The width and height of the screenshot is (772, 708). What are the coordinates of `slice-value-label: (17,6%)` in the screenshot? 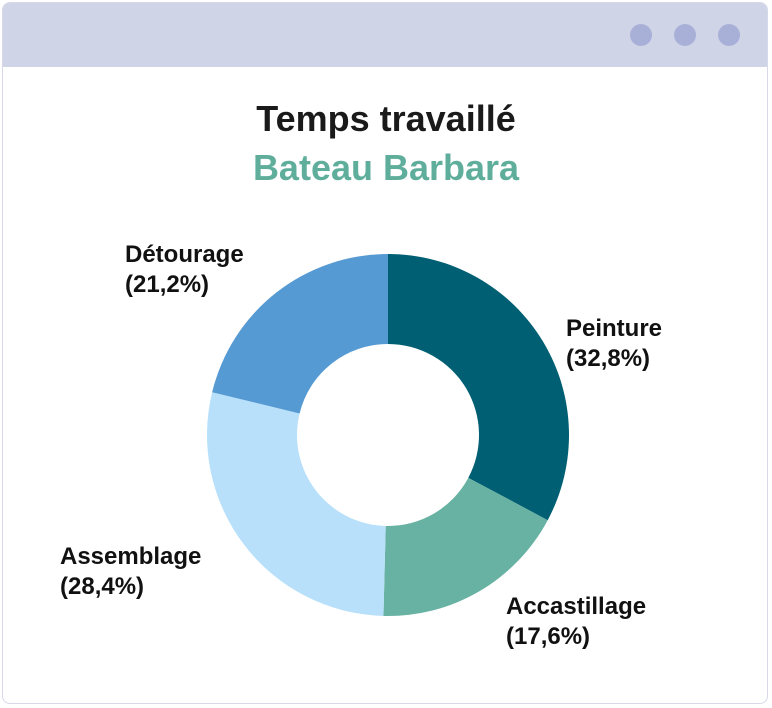 It's located at (548, 636).